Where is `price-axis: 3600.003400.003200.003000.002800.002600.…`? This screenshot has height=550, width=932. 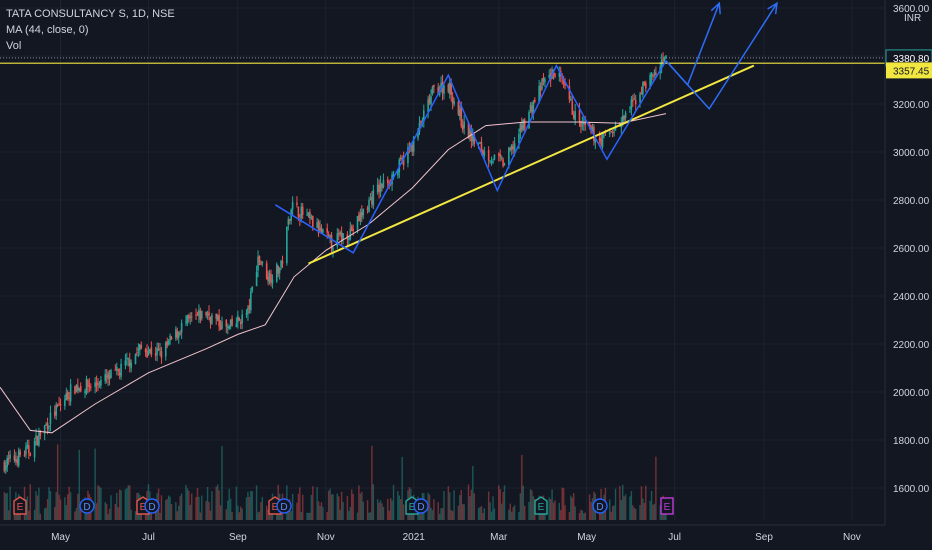
price-axis: 3600.003400.003200.003000.002800.002600.… is located at coordinates (908, 262).